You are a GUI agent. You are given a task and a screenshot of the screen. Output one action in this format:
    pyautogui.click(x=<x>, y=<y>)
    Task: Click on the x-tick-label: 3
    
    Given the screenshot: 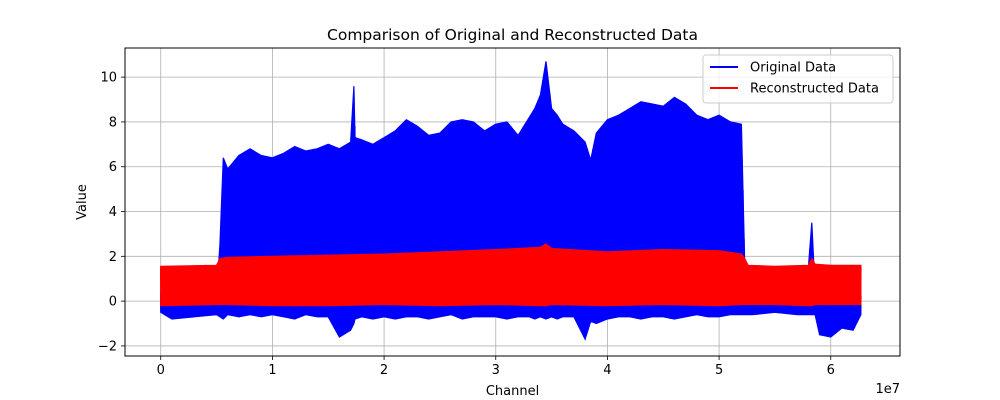 What is the action you would take?
    pyautogui.click(x=496, y=370)
    